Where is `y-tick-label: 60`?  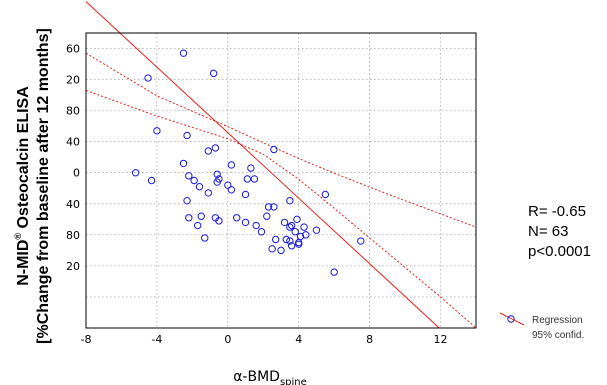 y-tick-label: 60 is located at coordinates (73, 49).